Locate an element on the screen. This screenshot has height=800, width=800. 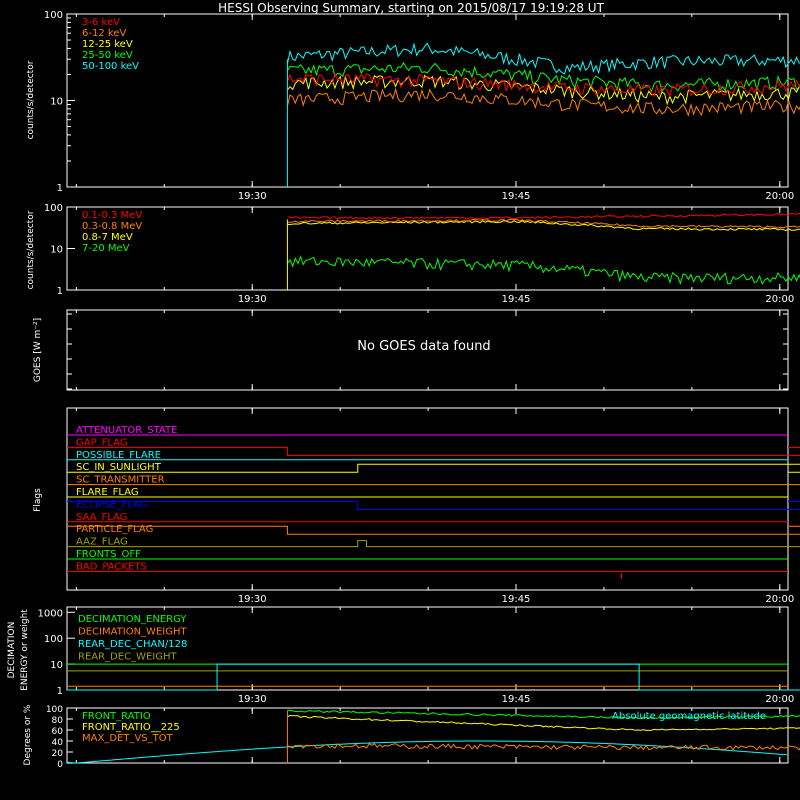
y-axis-label: DECIMATION is located at coordinates (12, 650).